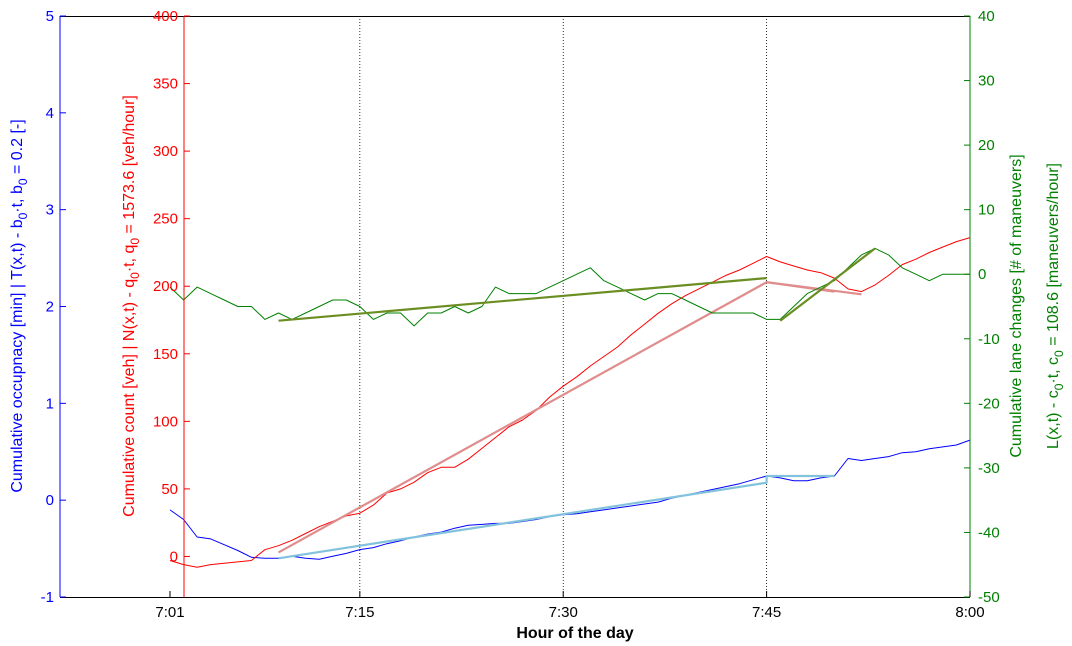 This screenshot has width=1072, height=646. I want to click on red_left_inner-tick-label: 50, so click(169, 489).